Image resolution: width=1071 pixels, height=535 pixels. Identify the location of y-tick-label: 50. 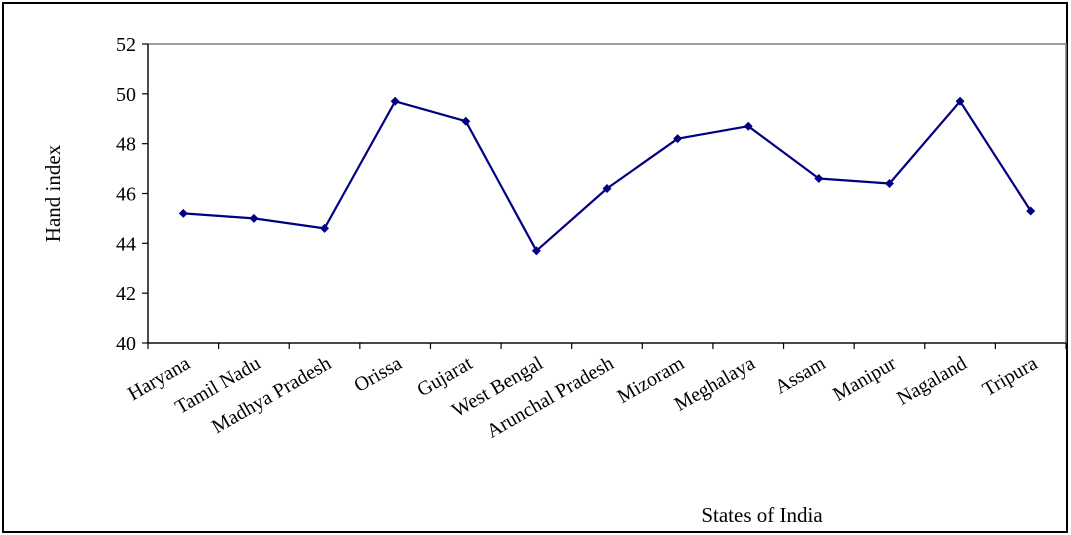
(126, 95).